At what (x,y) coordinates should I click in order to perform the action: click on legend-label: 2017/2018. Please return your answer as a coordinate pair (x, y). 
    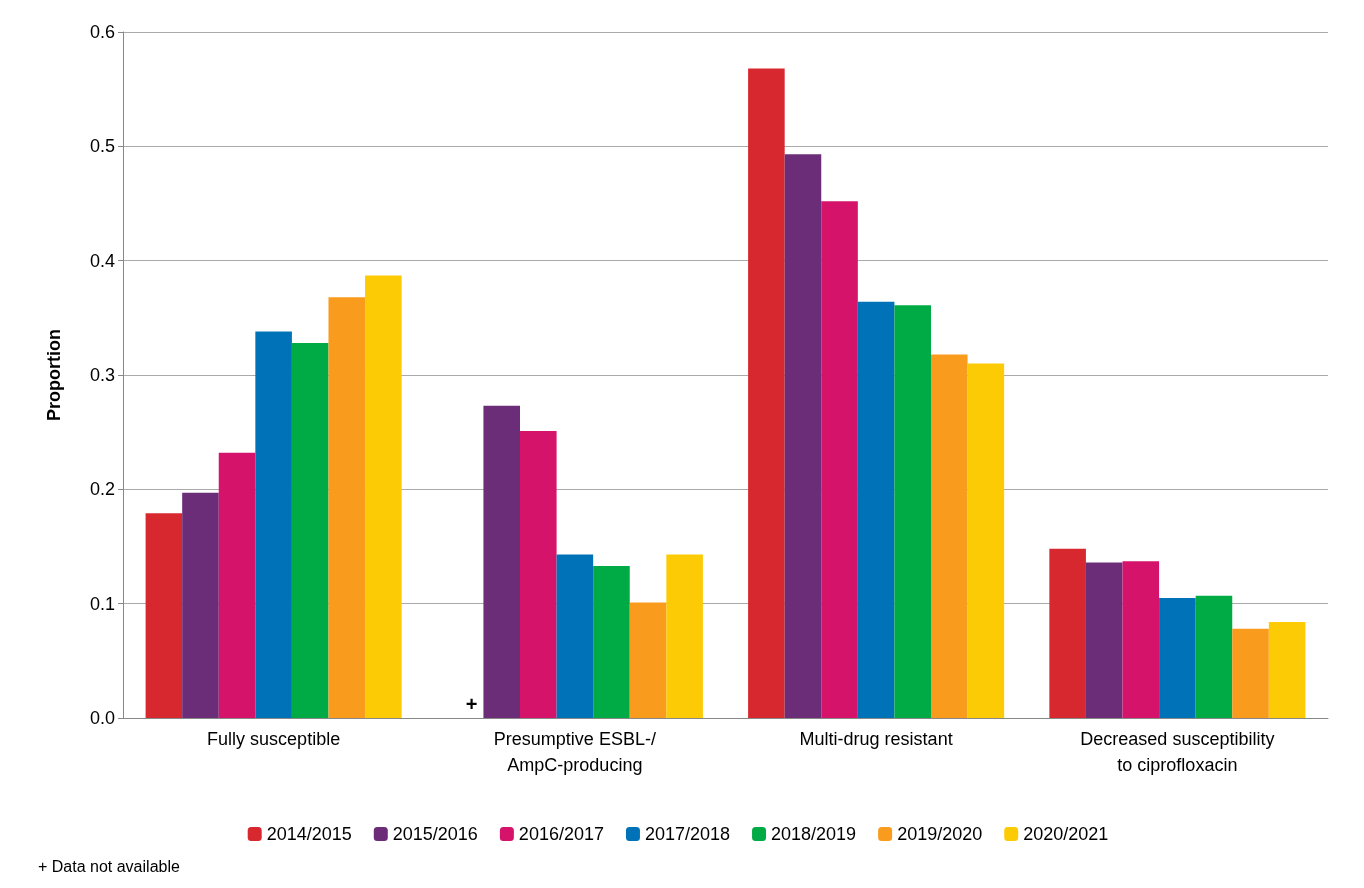
    Looking at the image, I should click on (687, 834).